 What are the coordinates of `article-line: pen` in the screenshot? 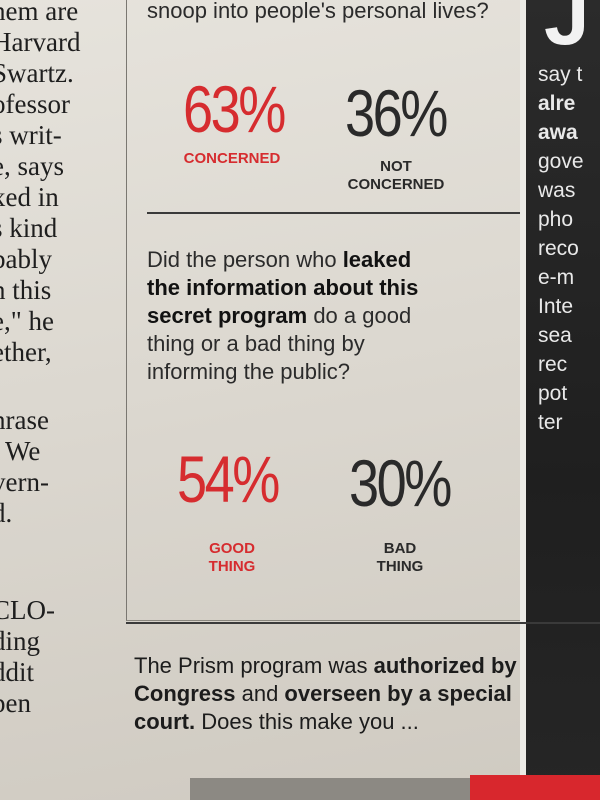 It's located at (15, 703).